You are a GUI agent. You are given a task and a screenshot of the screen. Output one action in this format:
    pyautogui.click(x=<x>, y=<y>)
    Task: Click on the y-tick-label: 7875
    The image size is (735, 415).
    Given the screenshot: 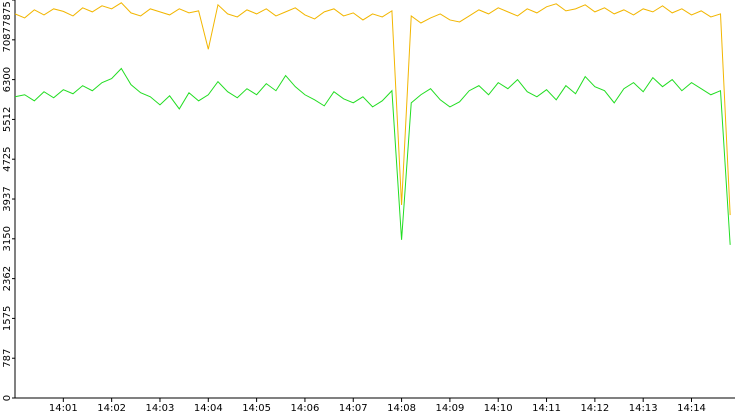 What is the action you would take?
    pyautogui.click(x=7, y=13)
    